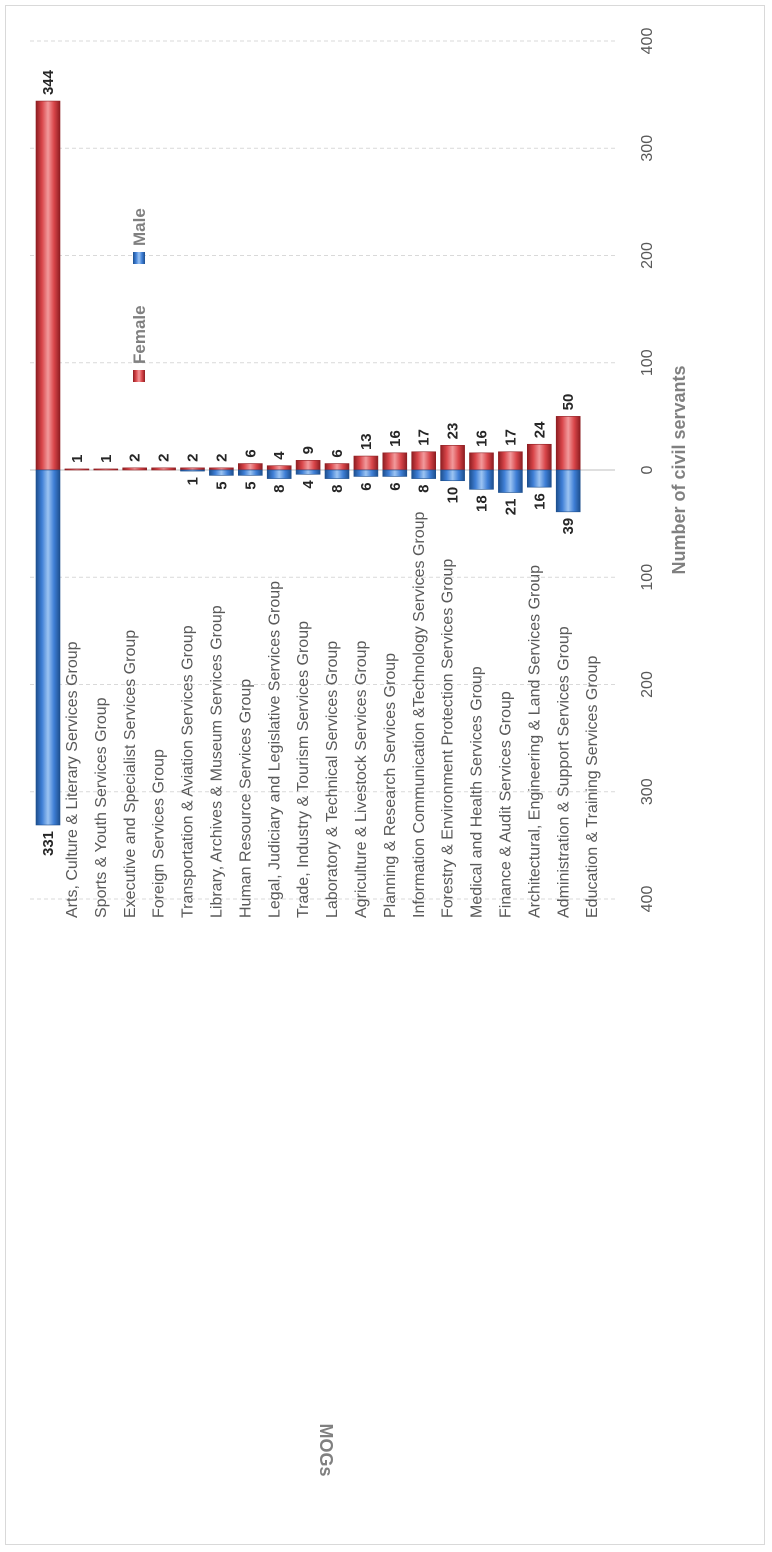  Describe the element at coordinates (303, 769) in the screenshot. I see `category-label: Trade, Industry & Tourism Services Group` at that location.